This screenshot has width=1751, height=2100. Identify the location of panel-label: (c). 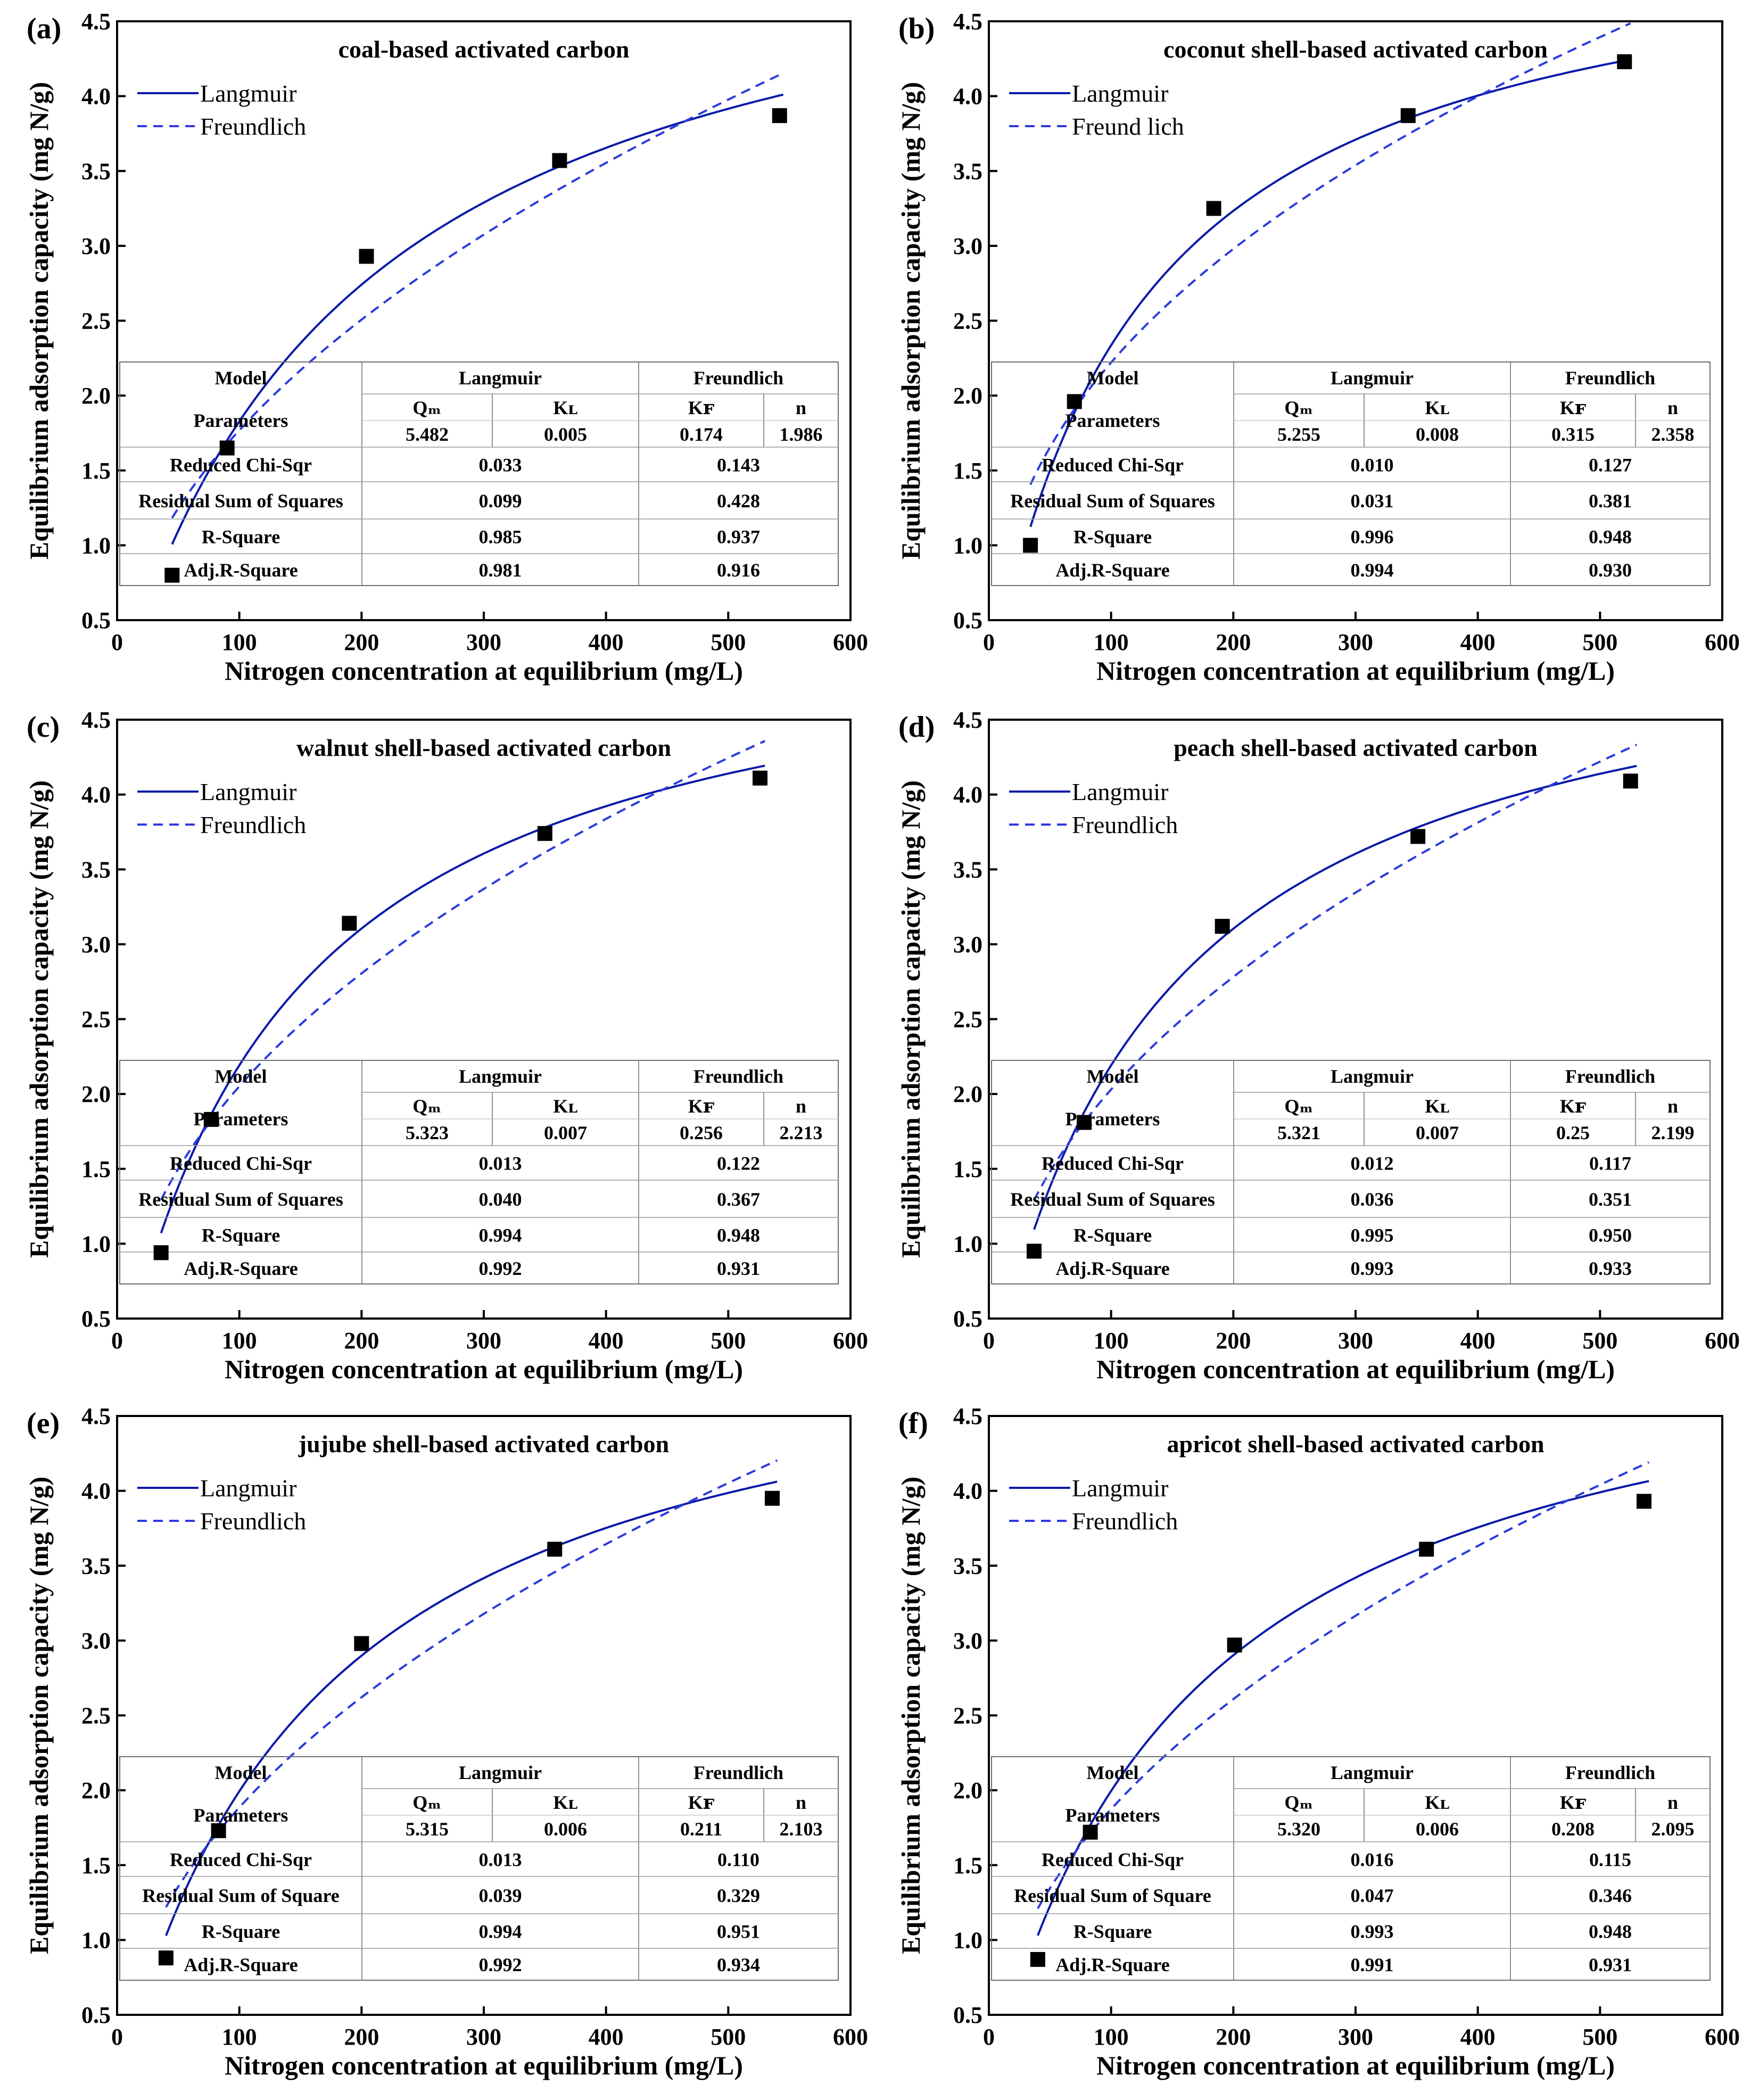
(43, 727).